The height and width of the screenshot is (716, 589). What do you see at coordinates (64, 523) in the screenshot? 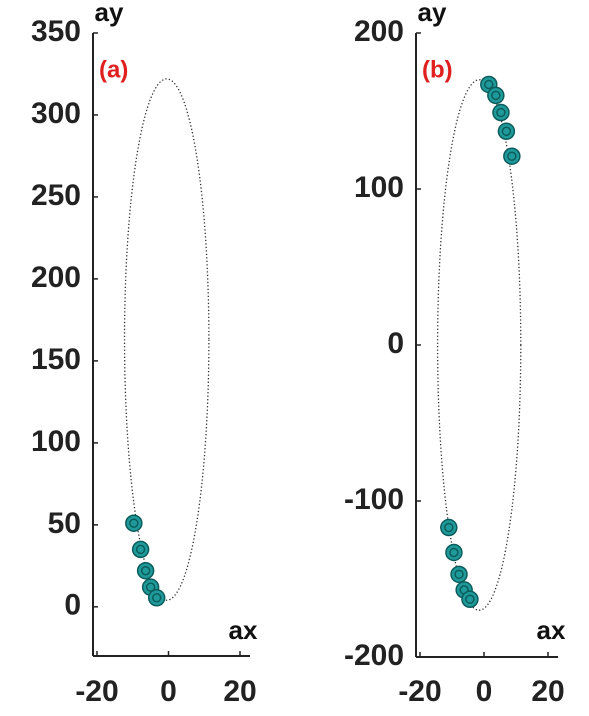
I see `y-tick-label: 50` at bounding box center [64, 523].